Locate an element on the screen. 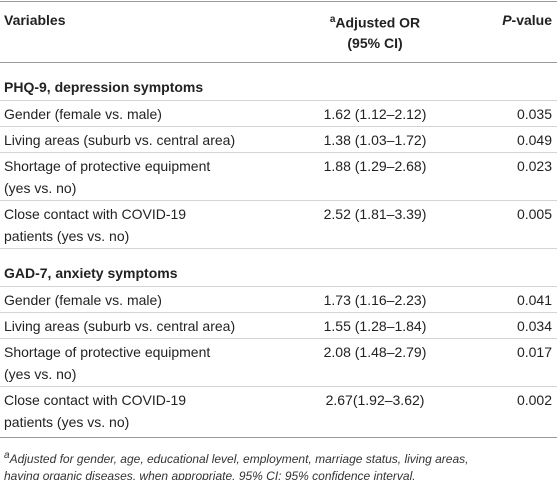  column-header: P-value is located at coordinates (527, 20).